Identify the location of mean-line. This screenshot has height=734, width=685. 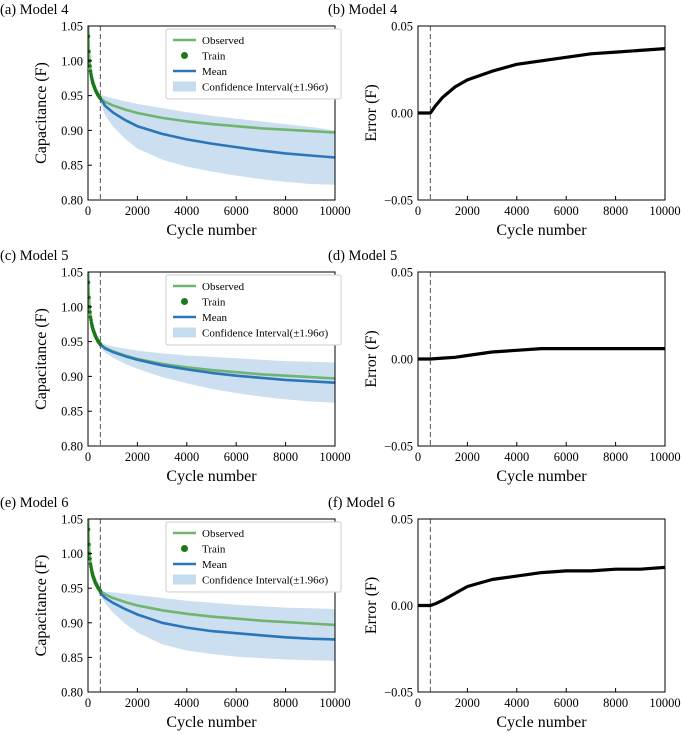
(217, 128).